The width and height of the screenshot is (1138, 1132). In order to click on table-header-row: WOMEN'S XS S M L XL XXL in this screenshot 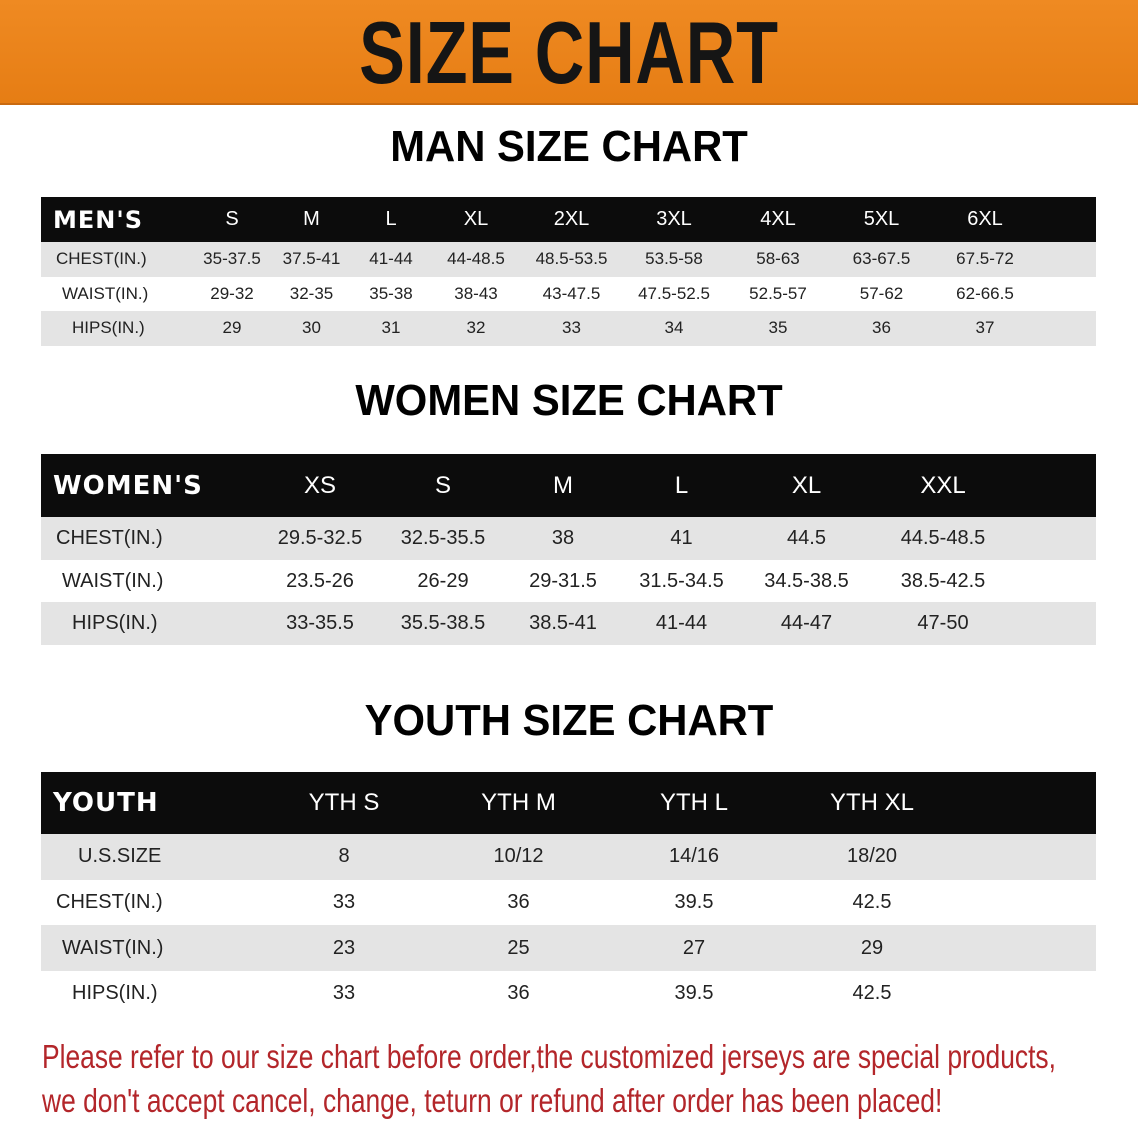, I will do `click(568, 485)`.